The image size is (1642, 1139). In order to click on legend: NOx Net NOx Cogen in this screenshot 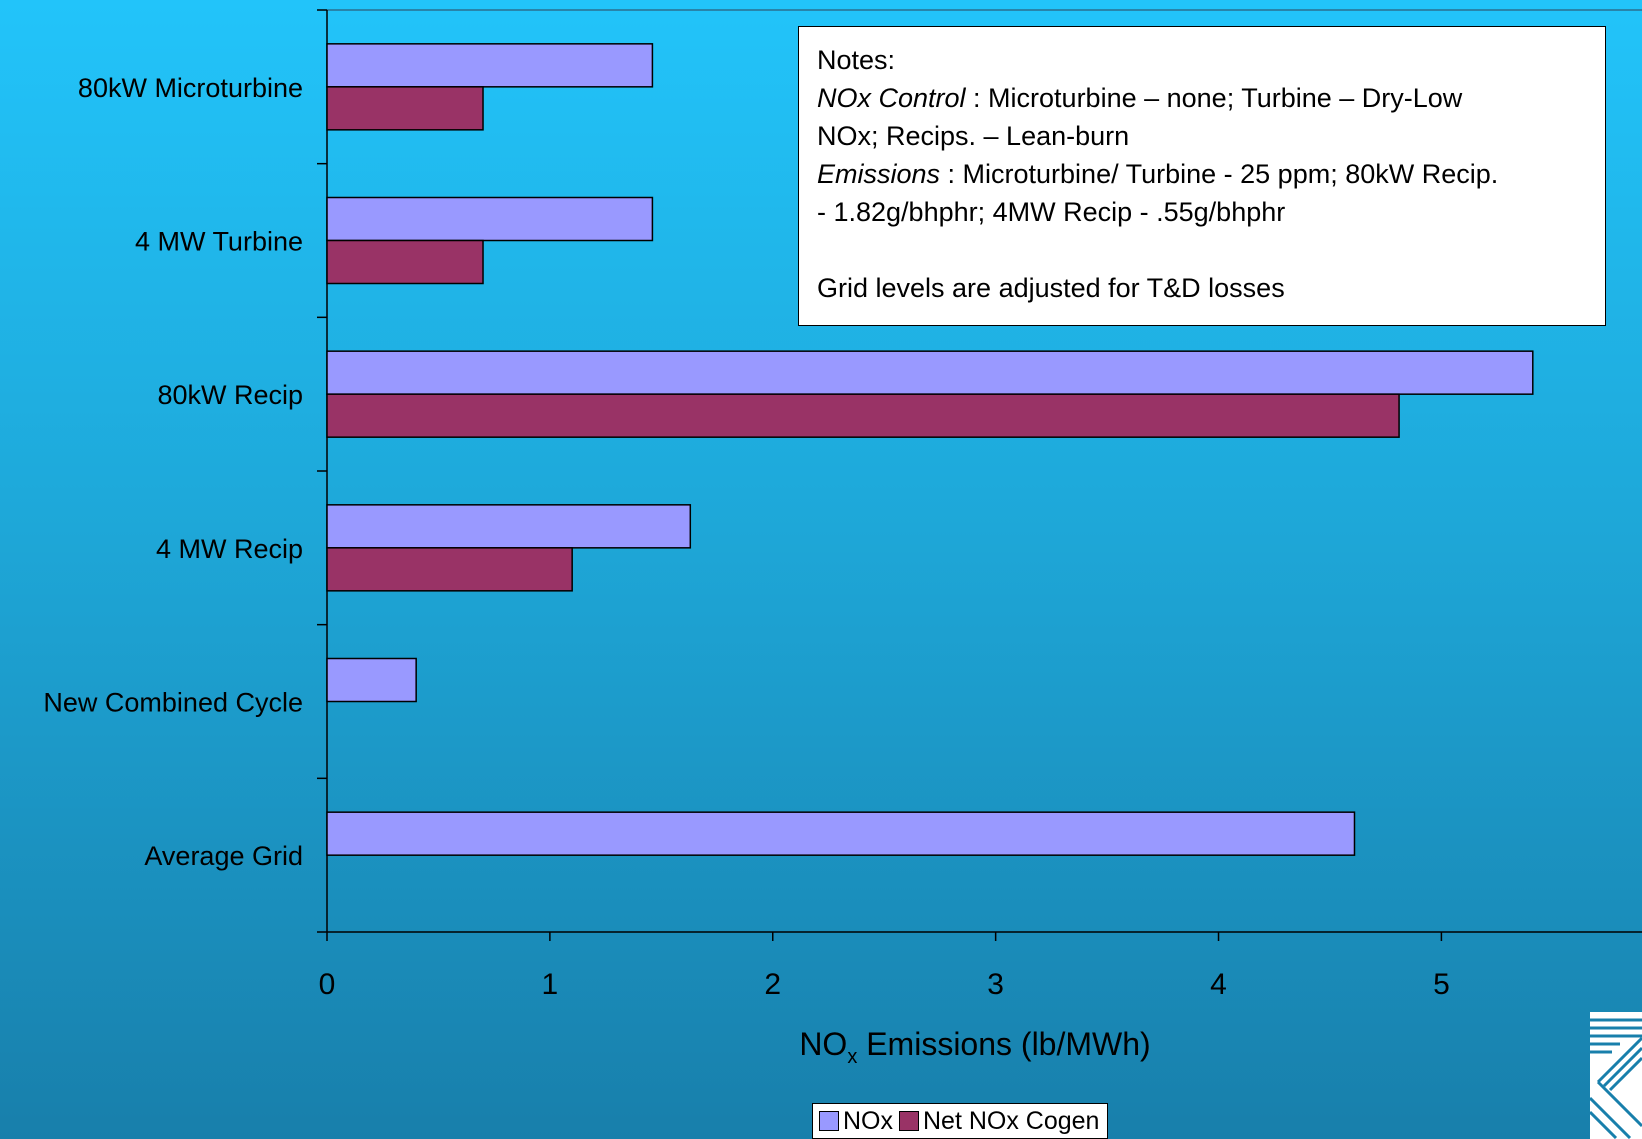, I will do `click(960, 1121)`.